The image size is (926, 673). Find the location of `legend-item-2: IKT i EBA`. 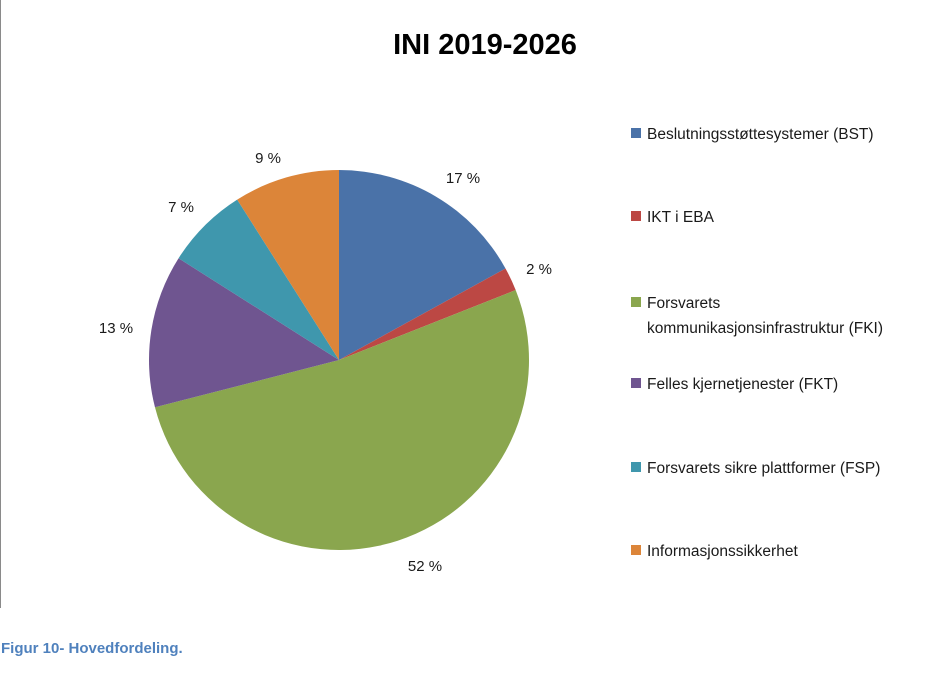

legend-item-2: IKT i EBA is located at coordinates (673, 217).